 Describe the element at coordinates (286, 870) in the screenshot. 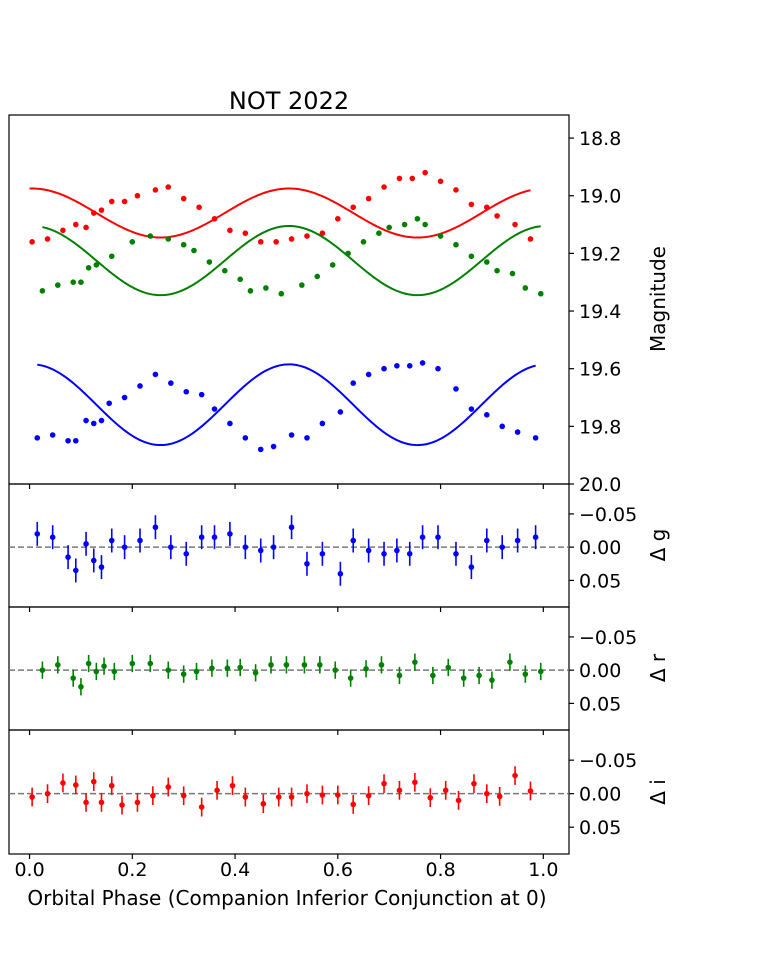

I see `x-axis: 0.0 0.2 0.4 0.6 0.8 1.0` at that location.